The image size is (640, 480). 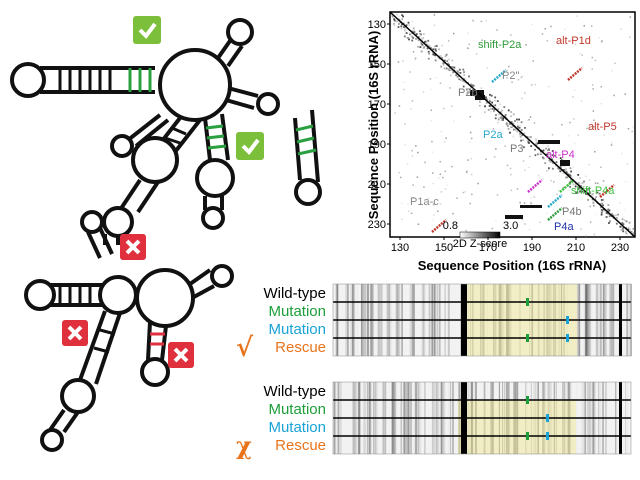 I want to click on y-tick-label: 170, so click(x=377, y=105).